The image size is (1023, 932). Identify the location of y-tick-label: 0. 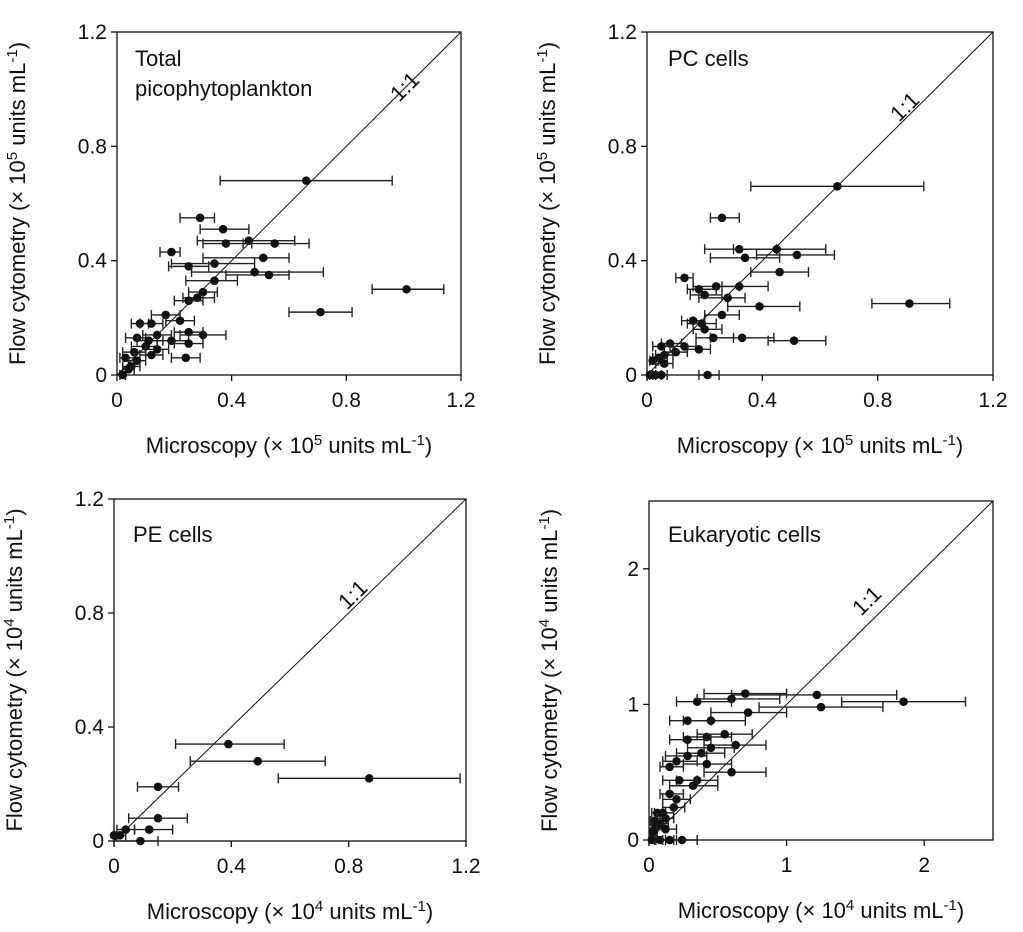
(633, 840).